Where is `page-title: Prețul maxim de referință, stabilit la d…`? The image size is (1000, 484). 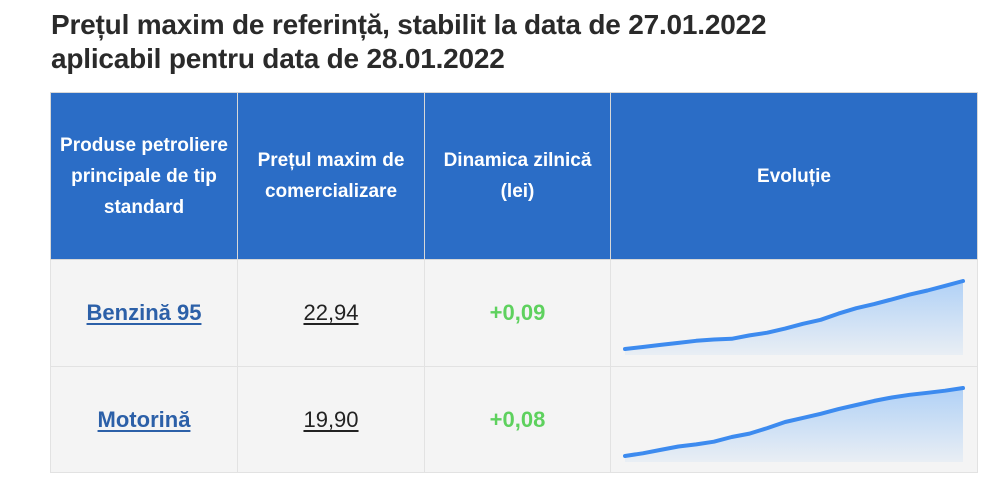 page-title: Prețul maxim de referință, stabilit la d… is located at coordinates (511, 42).